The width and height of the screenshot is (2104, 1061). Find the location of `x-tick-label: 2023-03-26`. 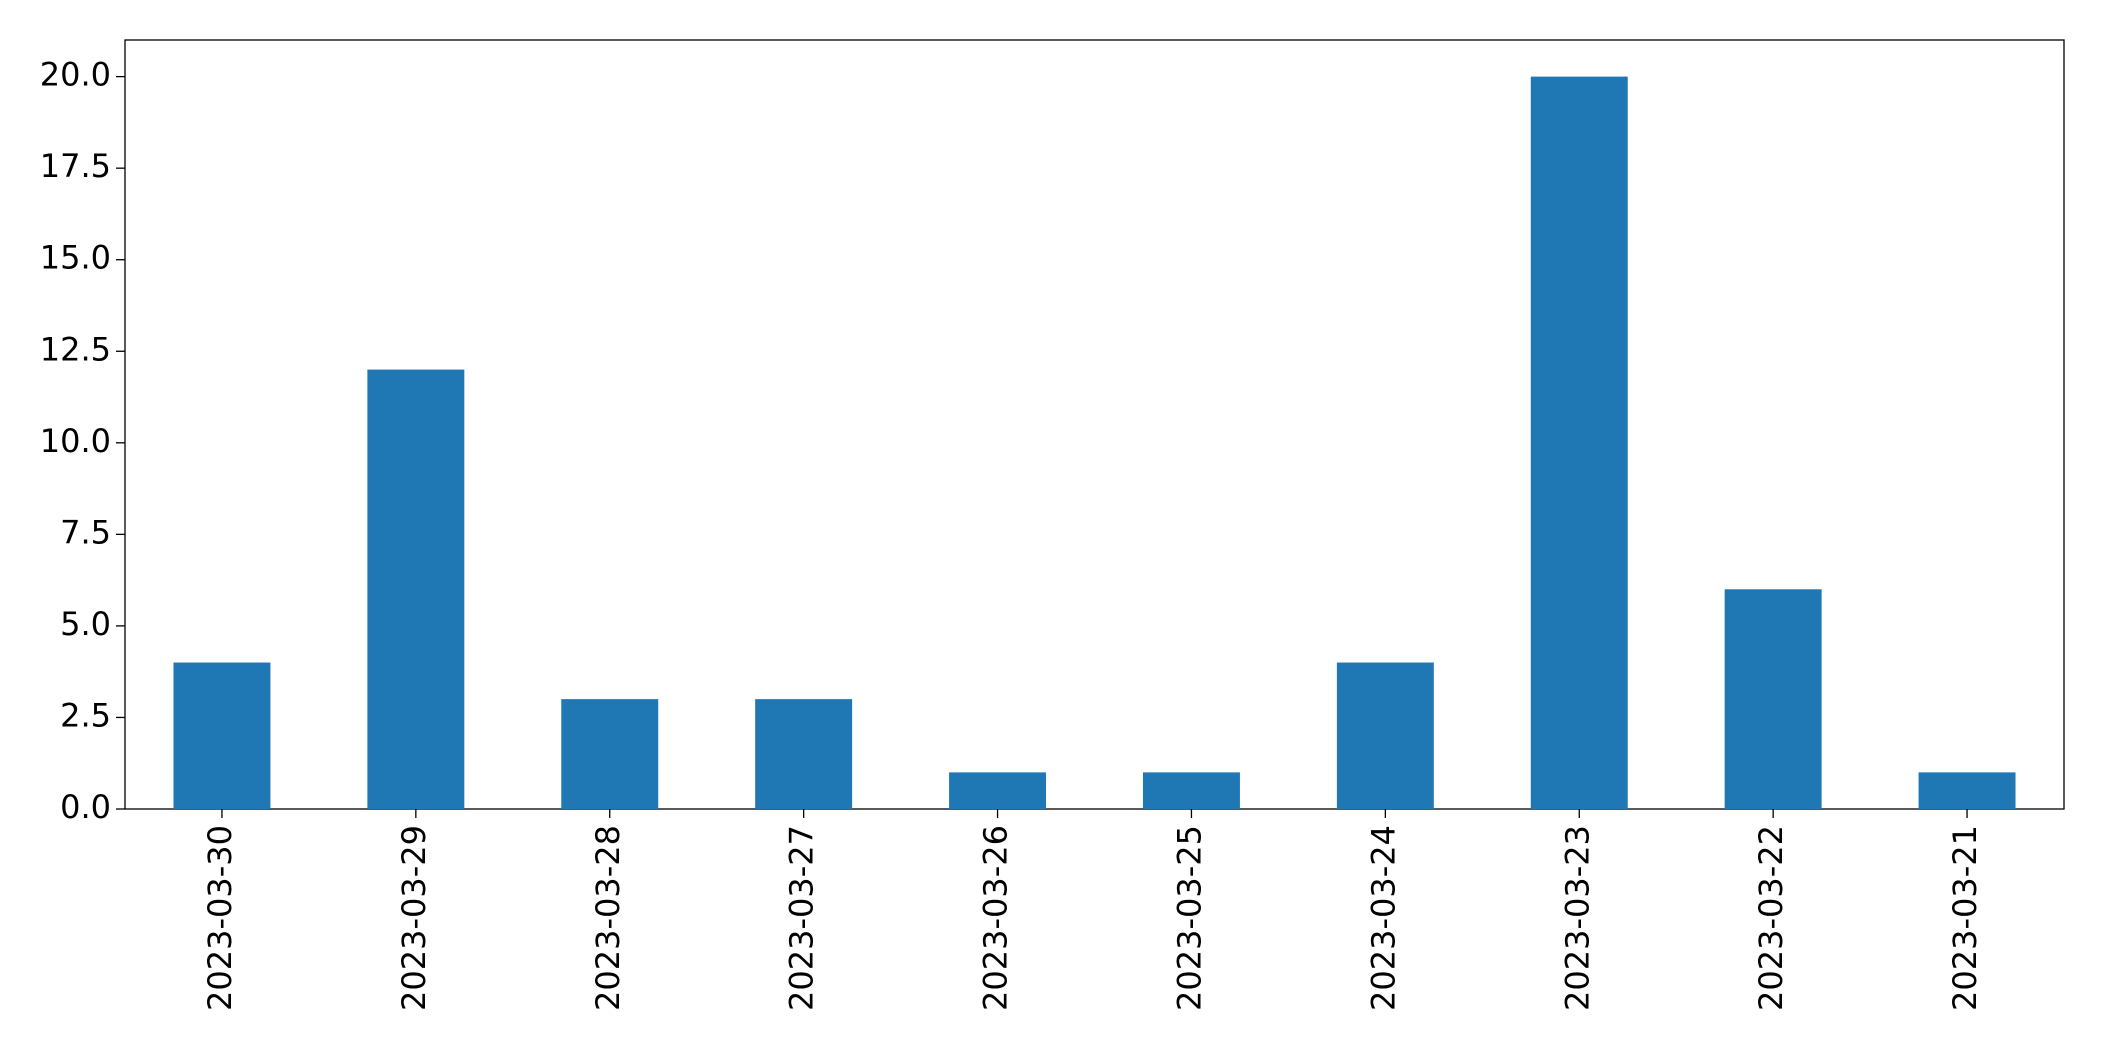

x-tick-label: 2023-03-26 is located at coordinates (996, 918).